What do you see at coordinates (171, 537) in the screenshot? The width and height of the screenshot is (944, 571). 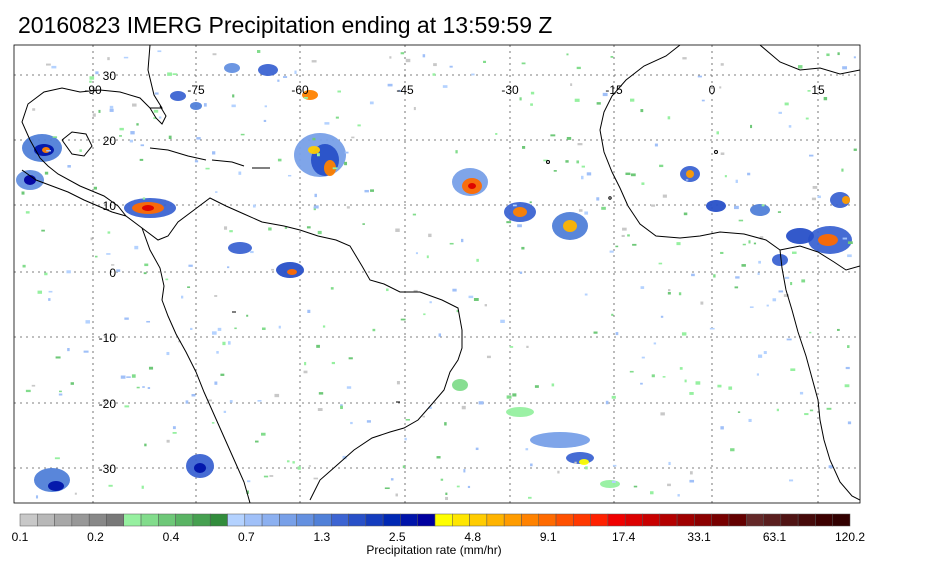 I see `colorbar-tick-label: 0.4` at bounding box center [171, 537].